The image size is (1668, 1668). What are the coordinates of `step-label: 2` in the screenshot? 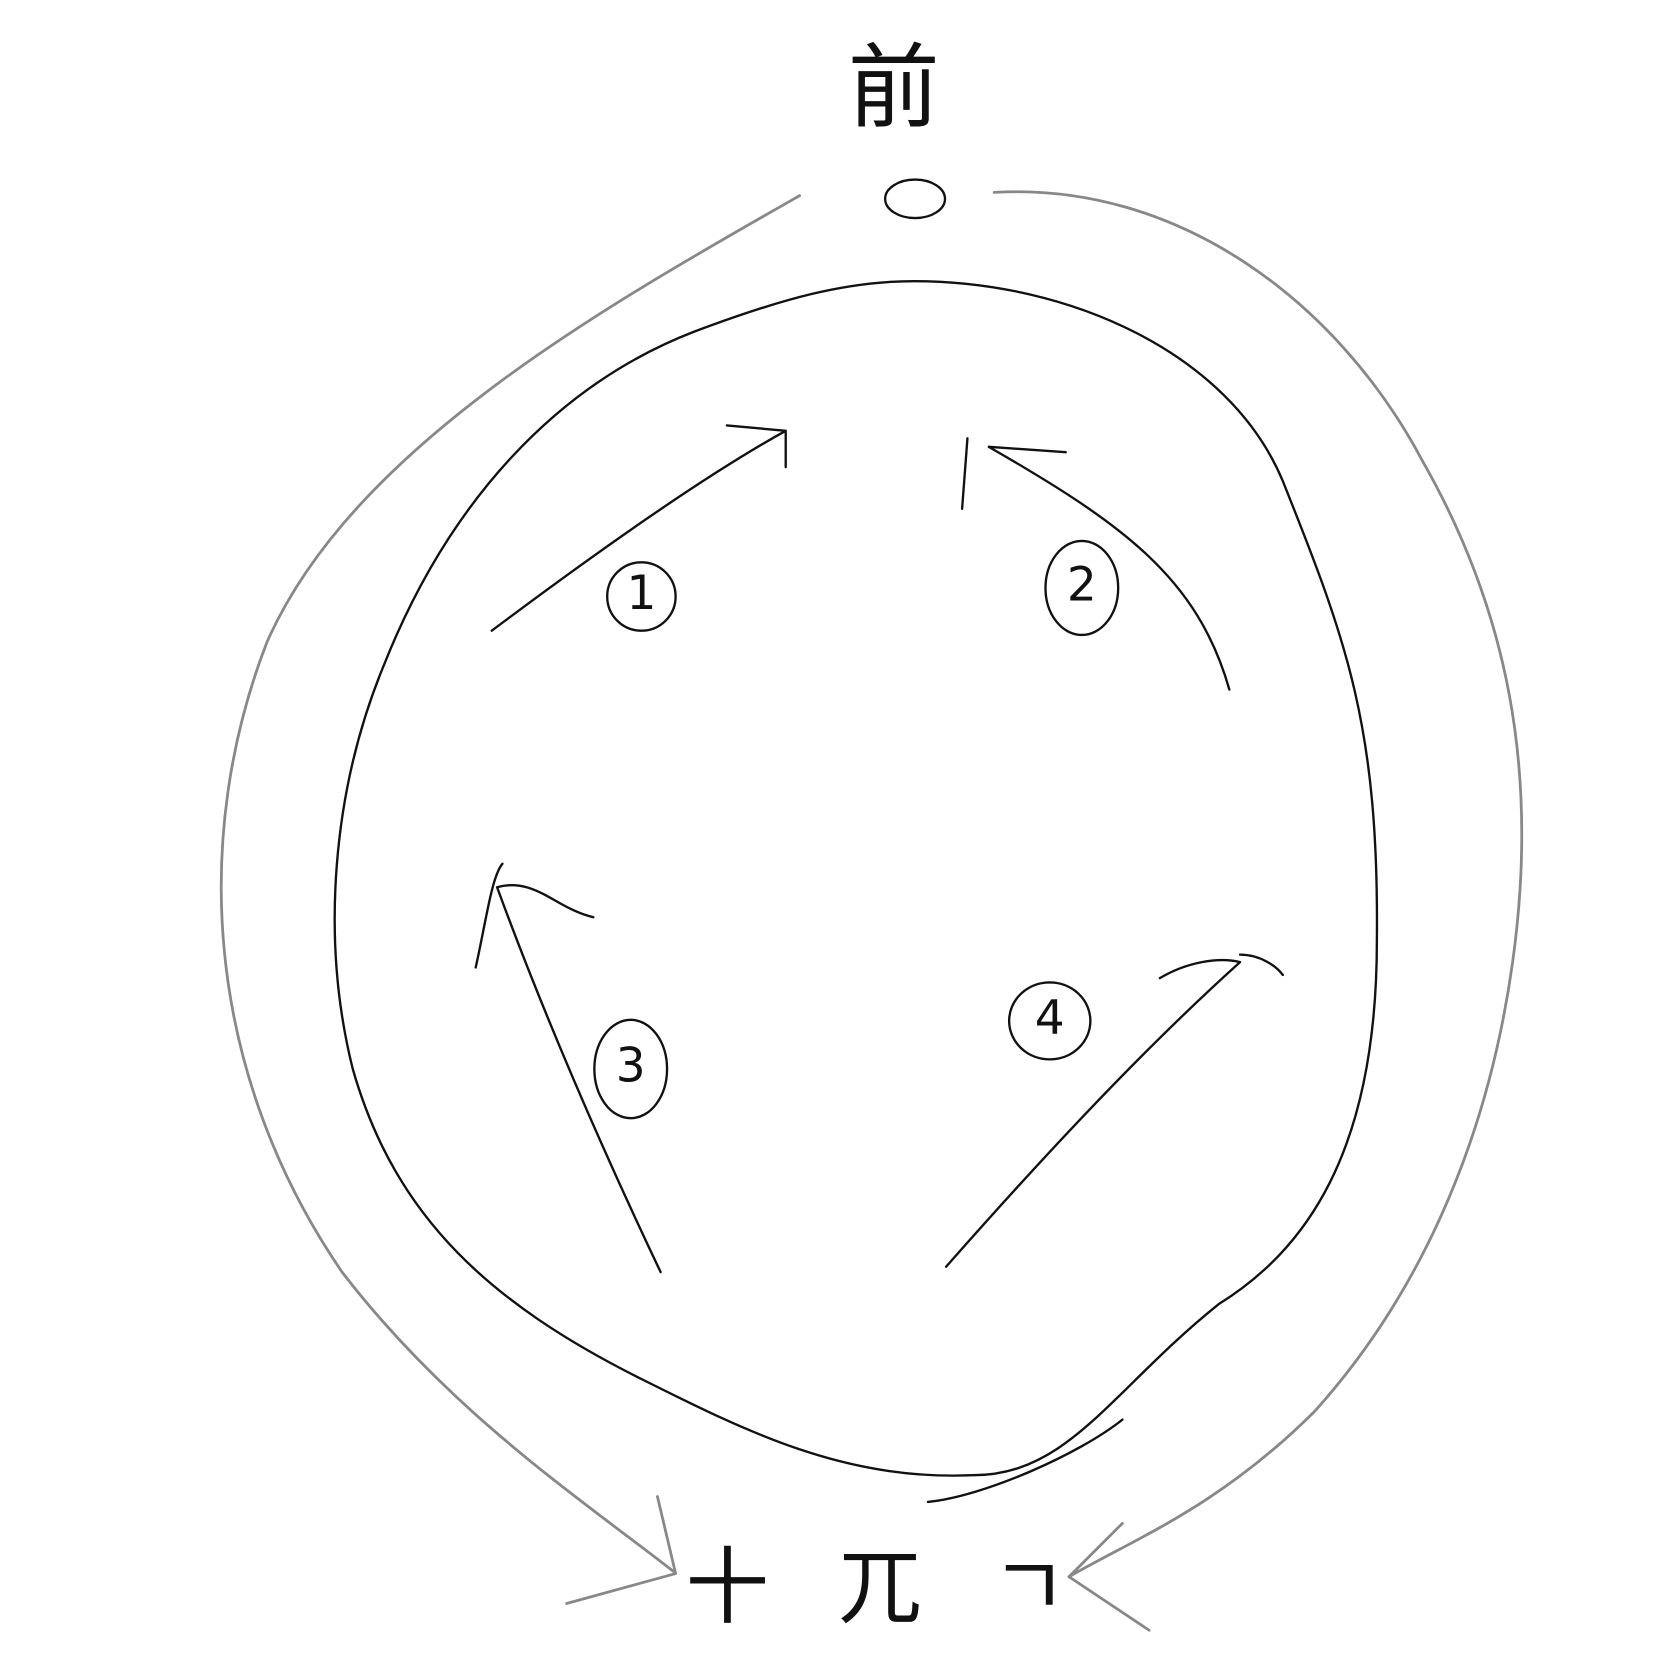 It's located at (1082, 584).